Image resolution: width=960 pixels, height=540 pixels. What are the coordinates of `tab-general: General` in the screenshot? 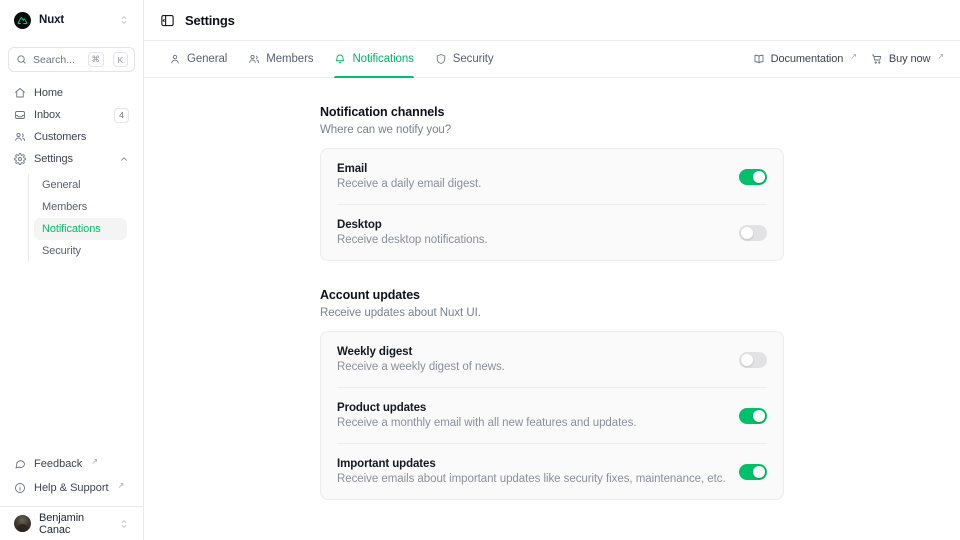 It's located at (198, 59).